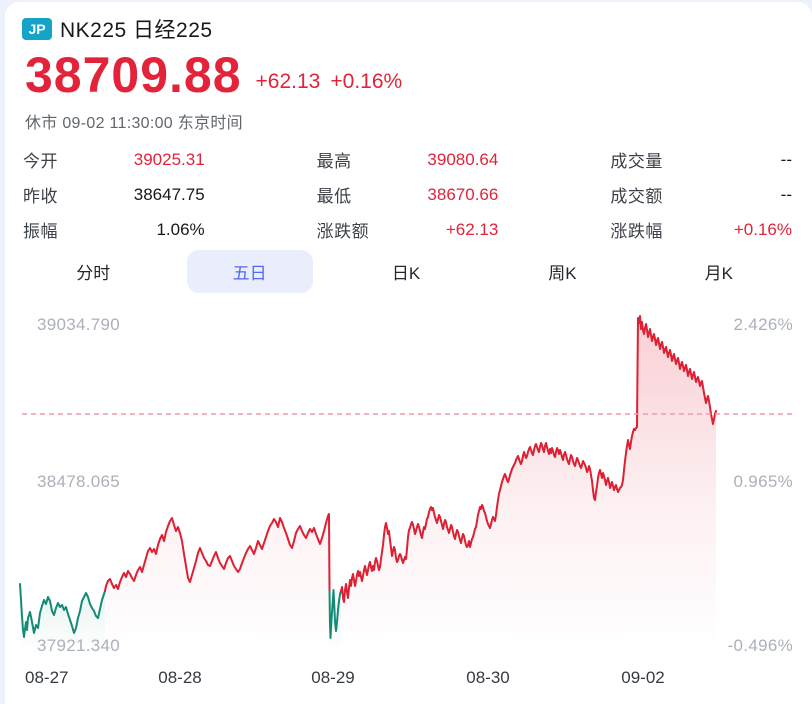  Describe the element at coordinates (79, 481) in the screenshot. I see `y-axis-label-middle: 38478.065` at that location.